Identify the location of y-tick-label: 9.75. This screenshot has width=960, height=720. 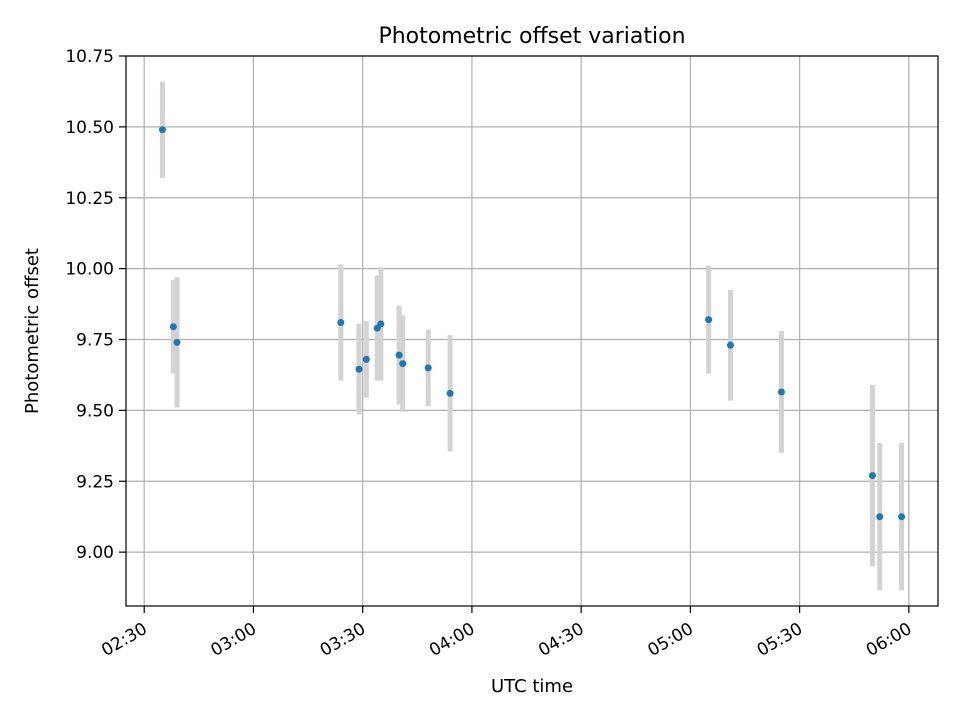
(95, 341).